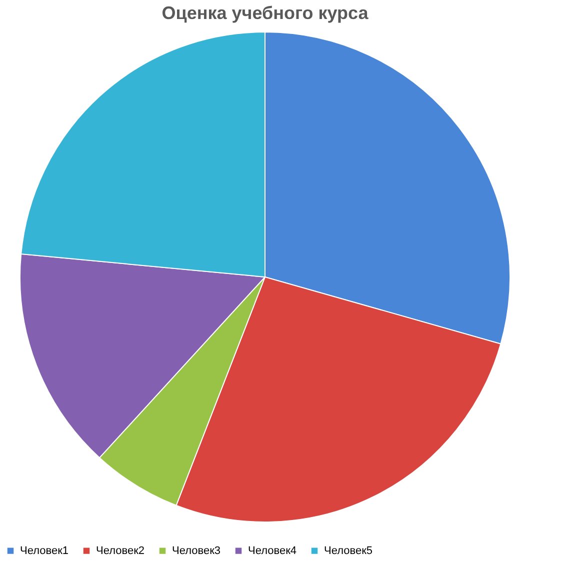 The image size is (585, 585). Describe the element at coordinates (120, 550) in the screenshot. I see `legend-label: Человек2` at that location.